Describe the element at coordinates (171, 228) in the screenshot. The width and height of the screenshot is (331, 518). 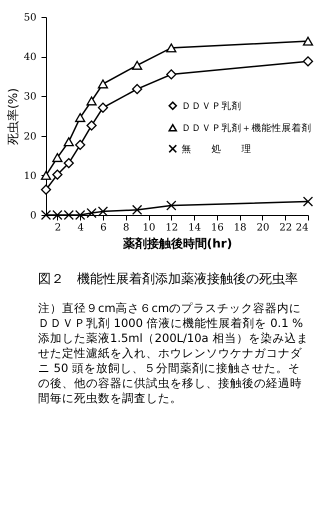
I see `x-tick-label: 12` at that location.